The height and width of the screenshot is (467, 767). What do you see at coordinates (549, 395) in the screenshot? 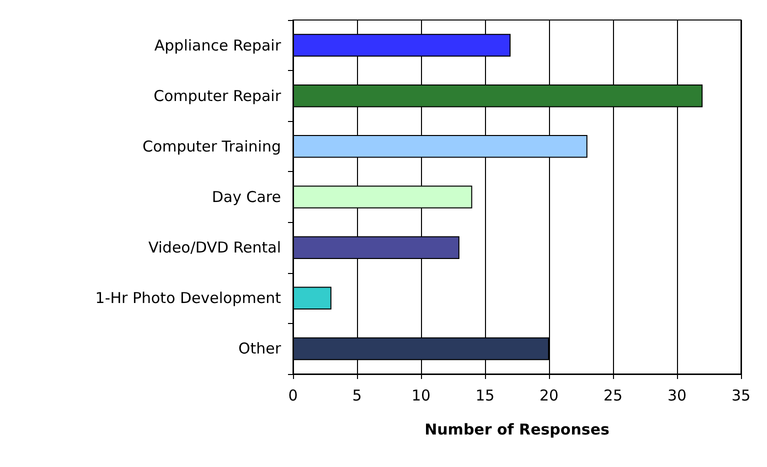
I see `x-tick-label: 20` at bounding box center [549, 395].